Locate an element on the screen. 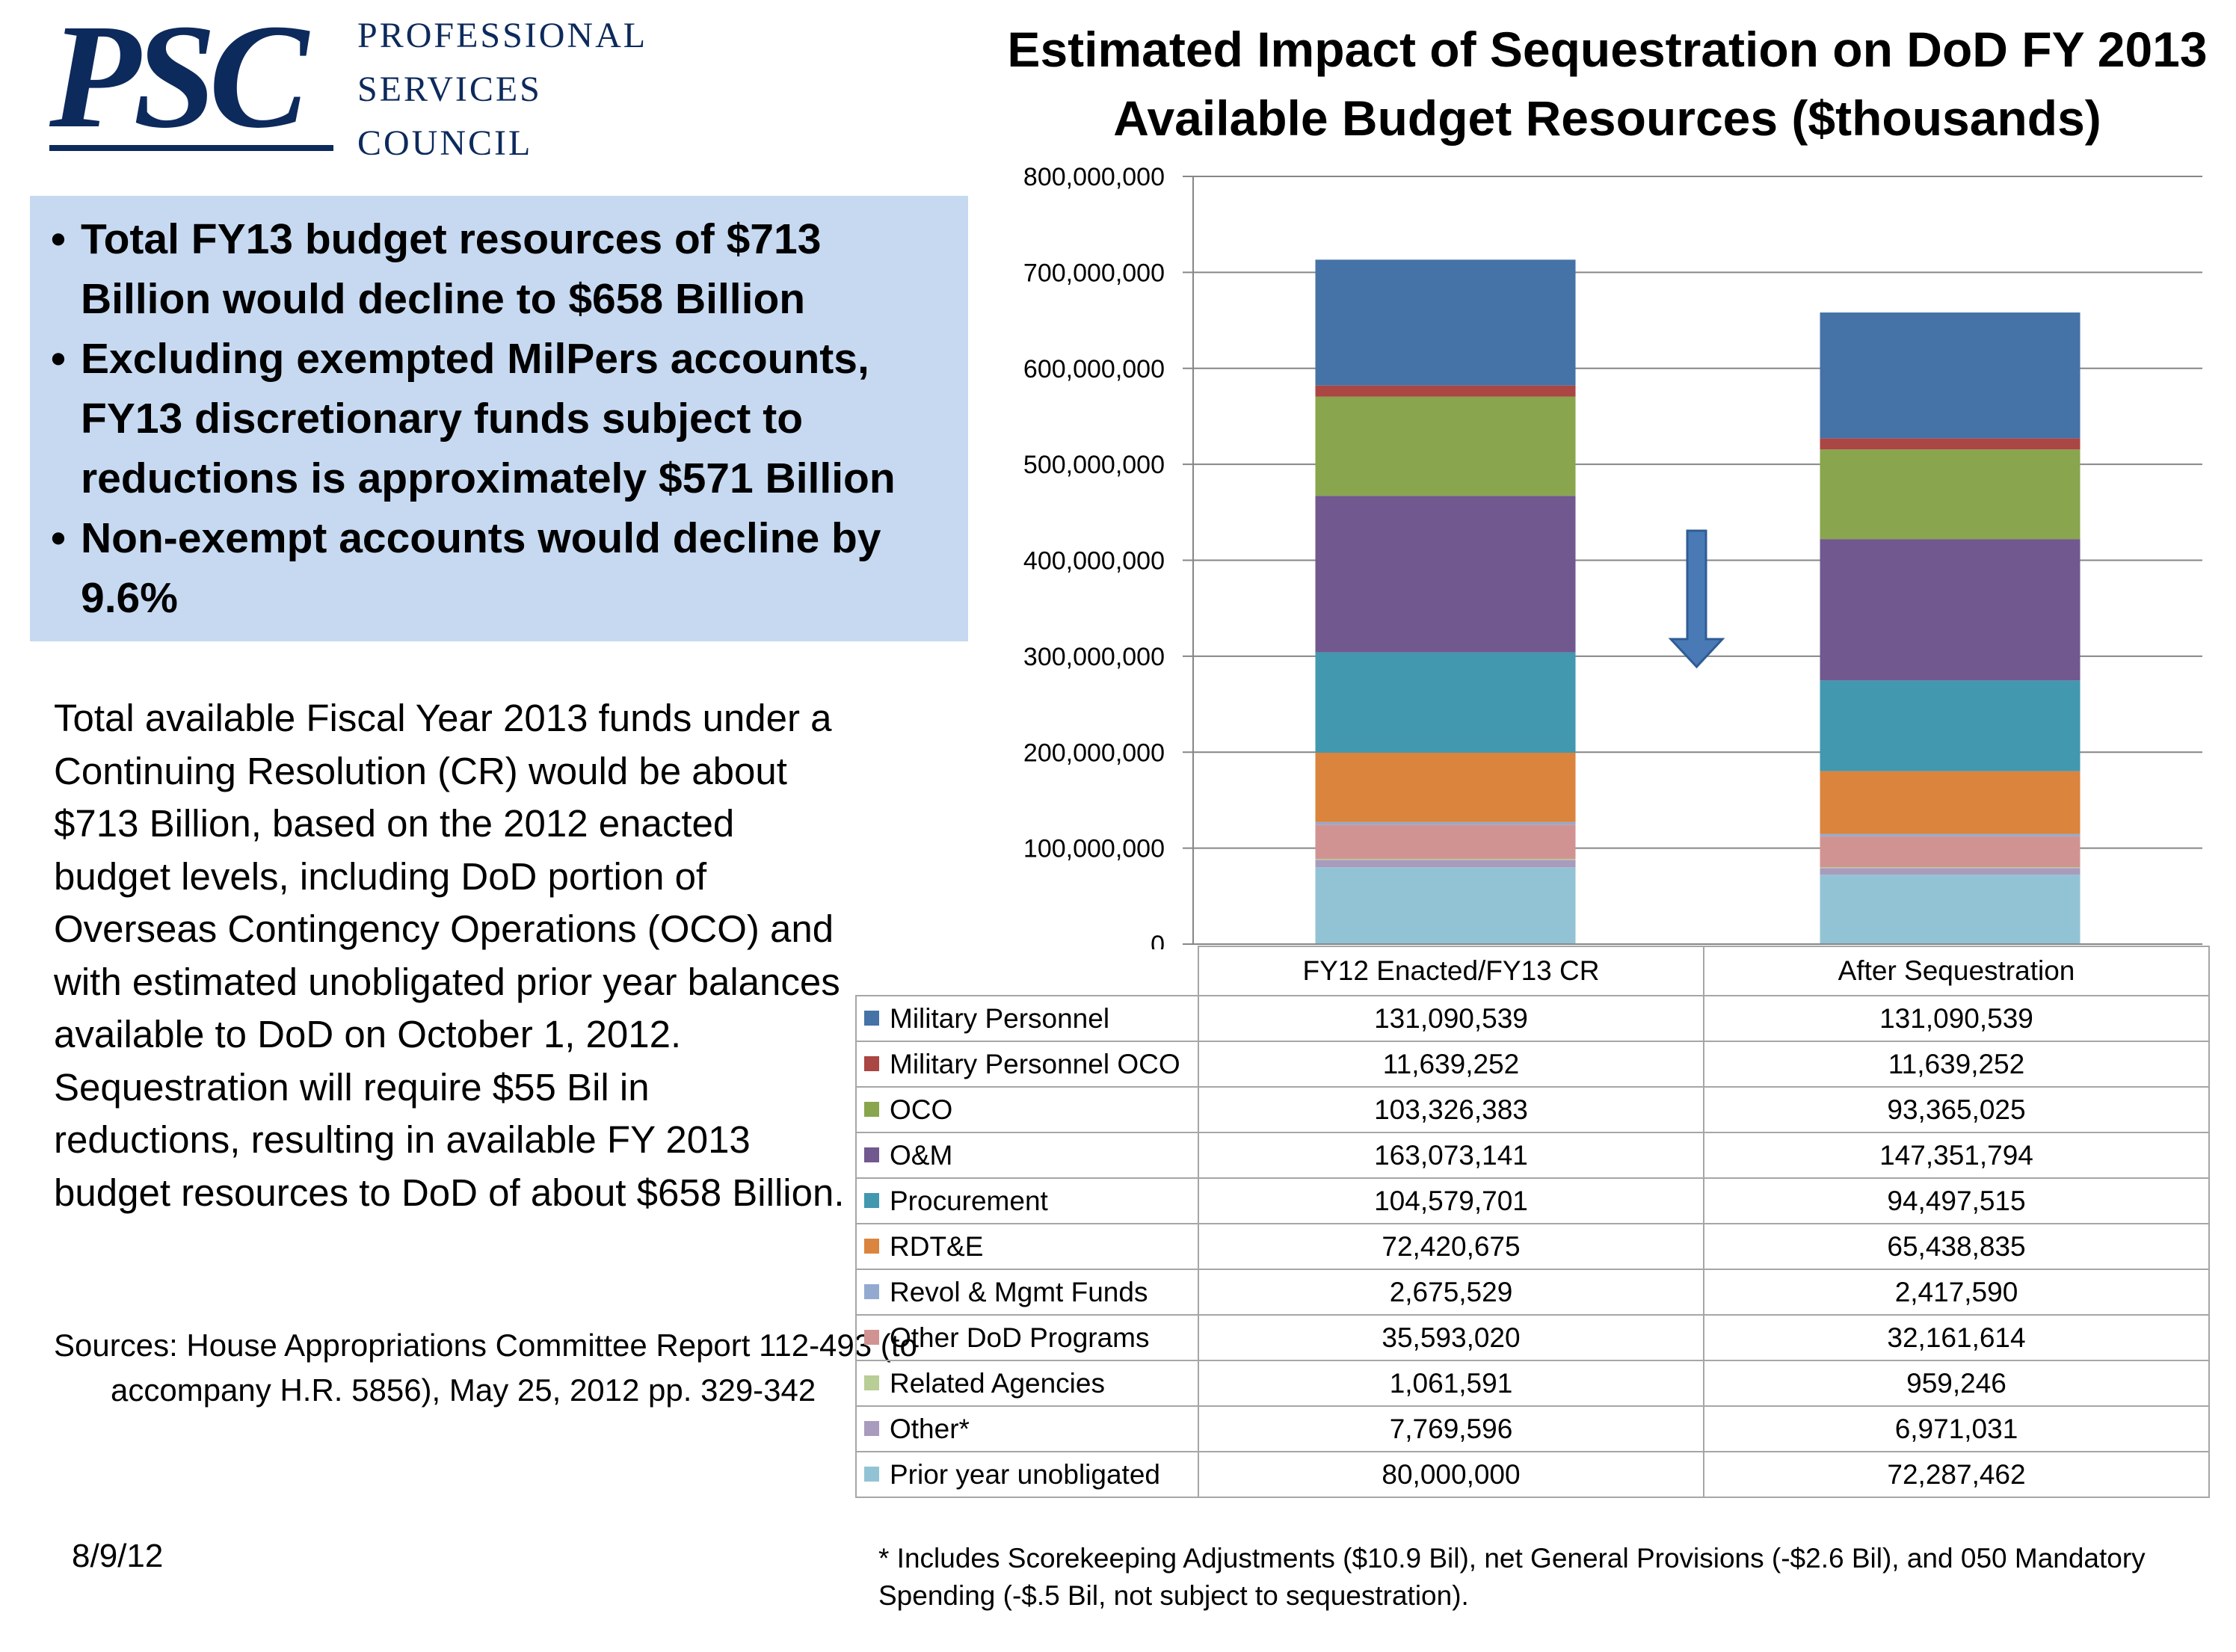  value-cell: 72,420,675 is located at coordinates (1451, 1246).